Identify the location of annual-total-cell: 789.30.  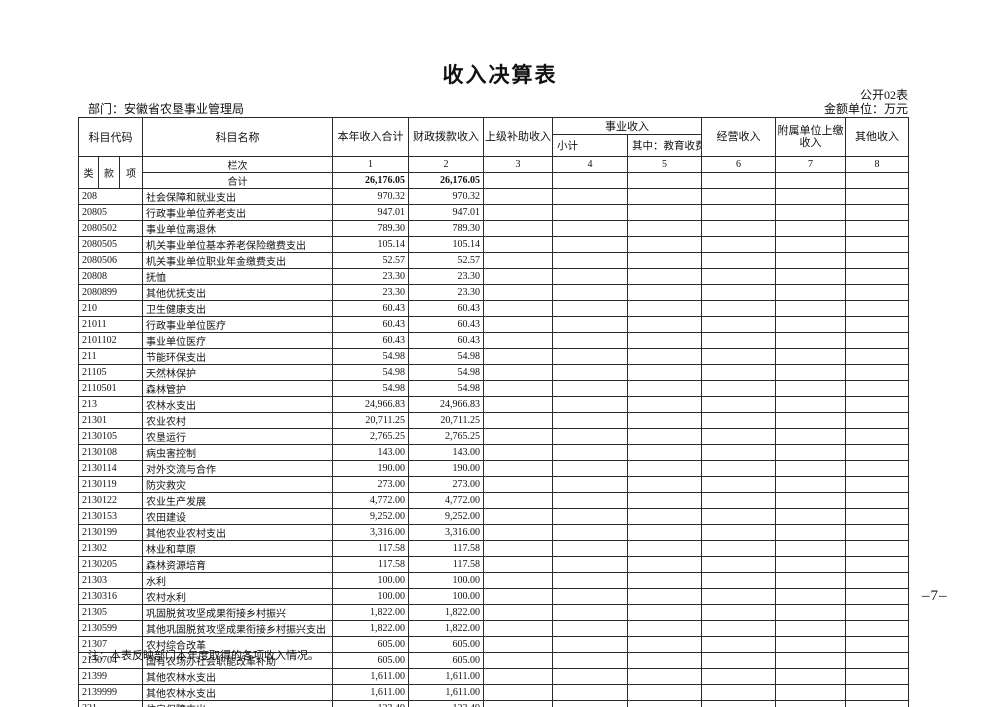
(370, 228).